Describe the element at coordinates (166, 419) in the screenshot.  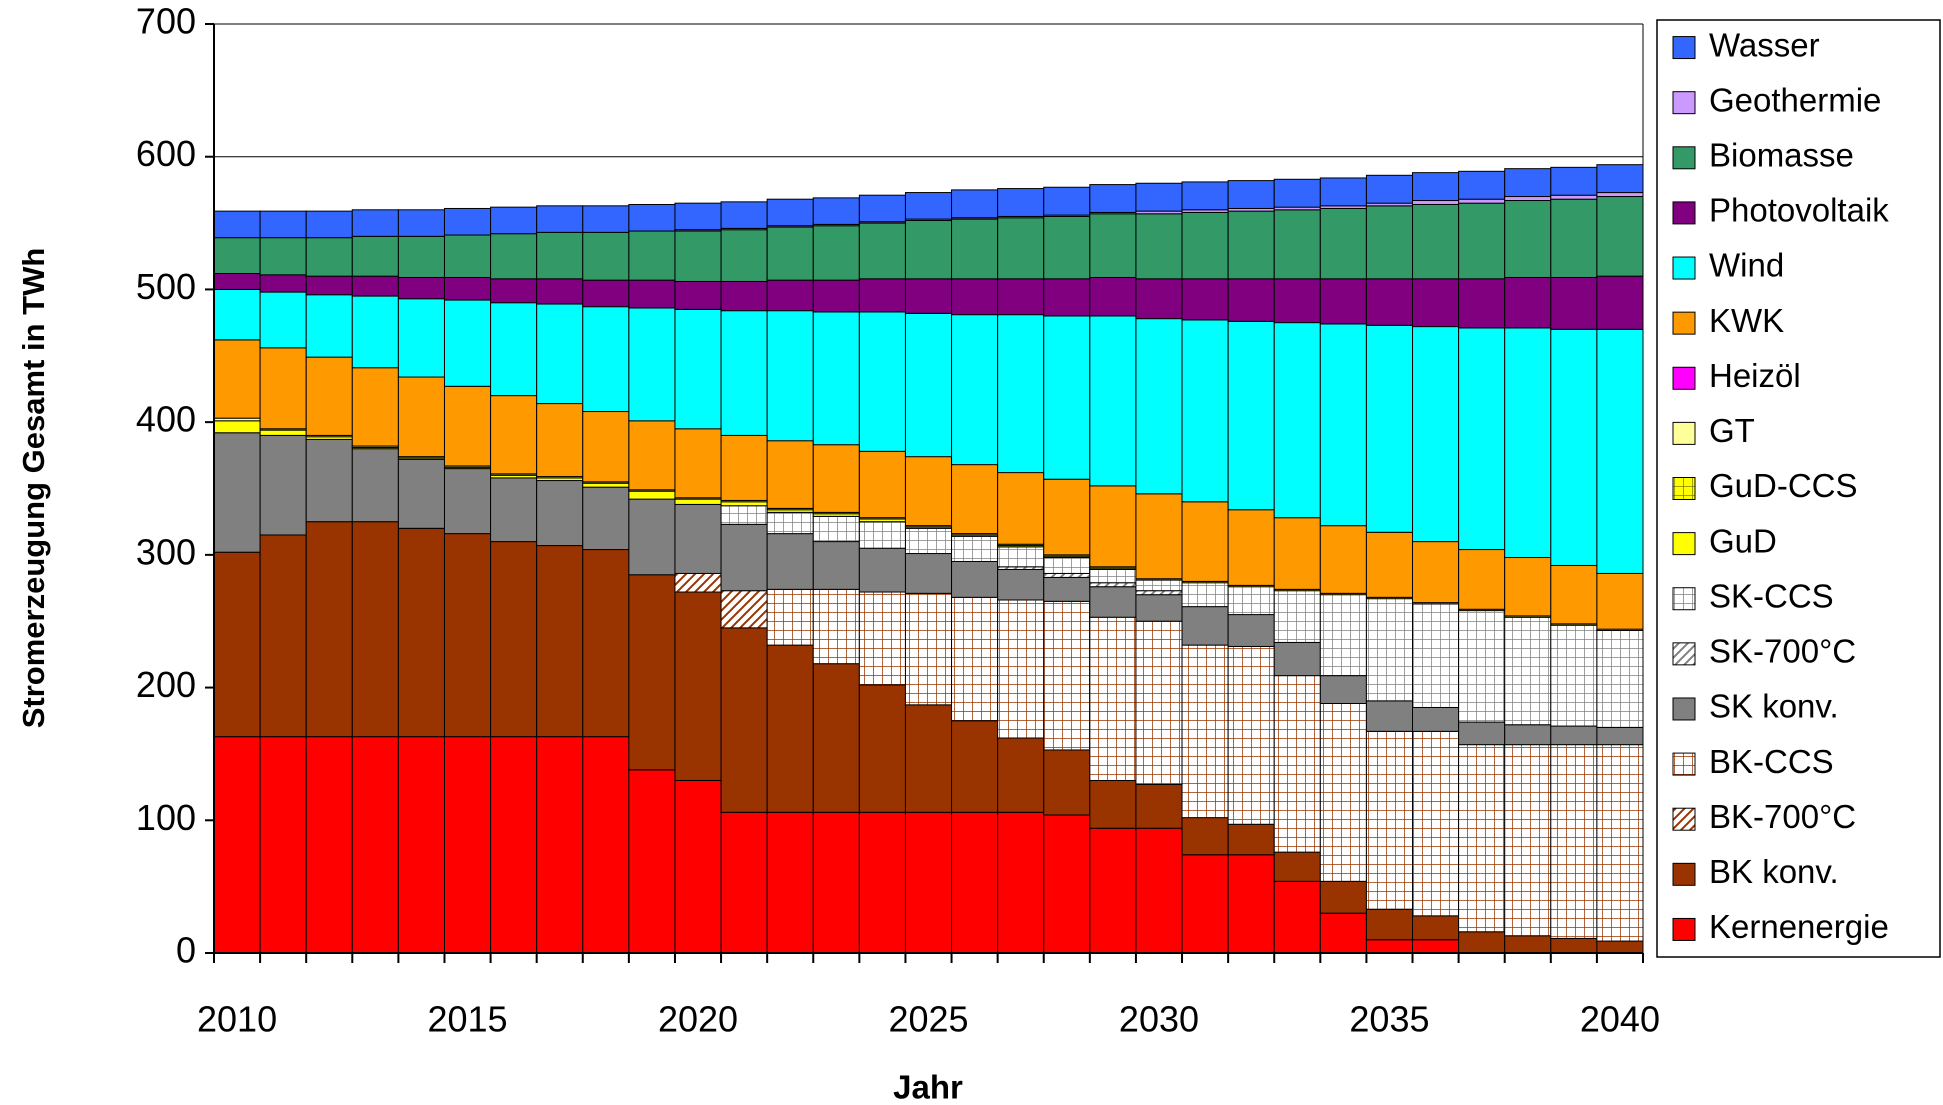
I see `y-tick-label: 400` at that location.